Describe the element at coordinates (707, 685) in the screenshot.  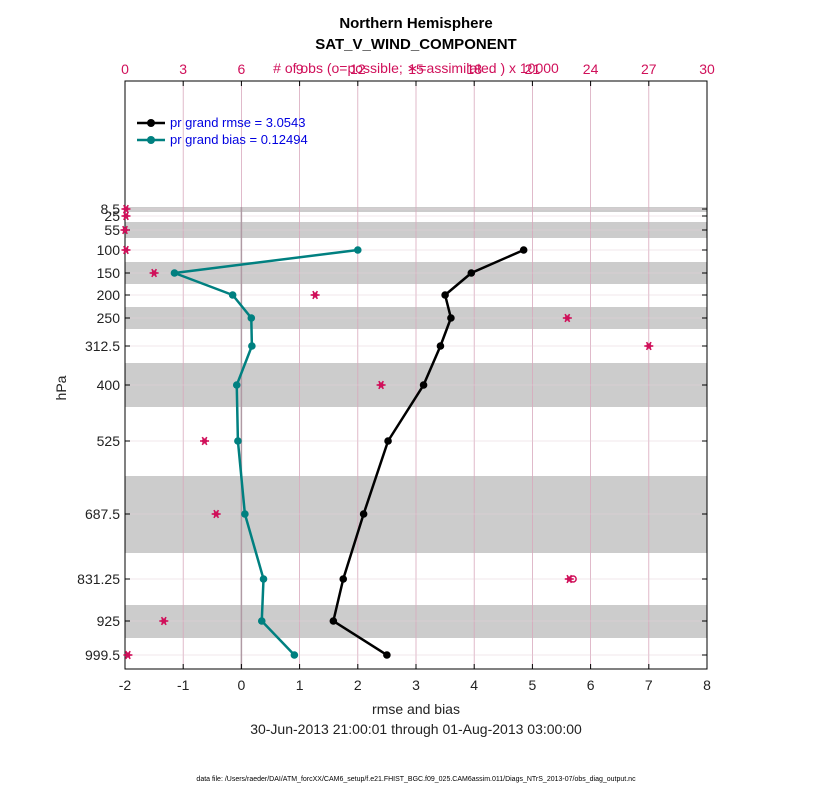
I see `x-tick-label: 8` at that location.